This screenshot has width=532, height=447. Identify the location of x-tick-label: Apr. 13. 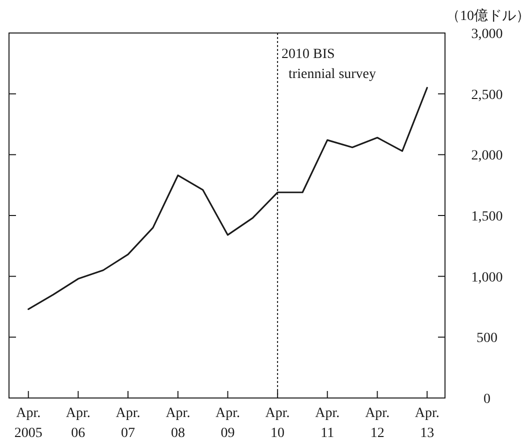
(427, 423).